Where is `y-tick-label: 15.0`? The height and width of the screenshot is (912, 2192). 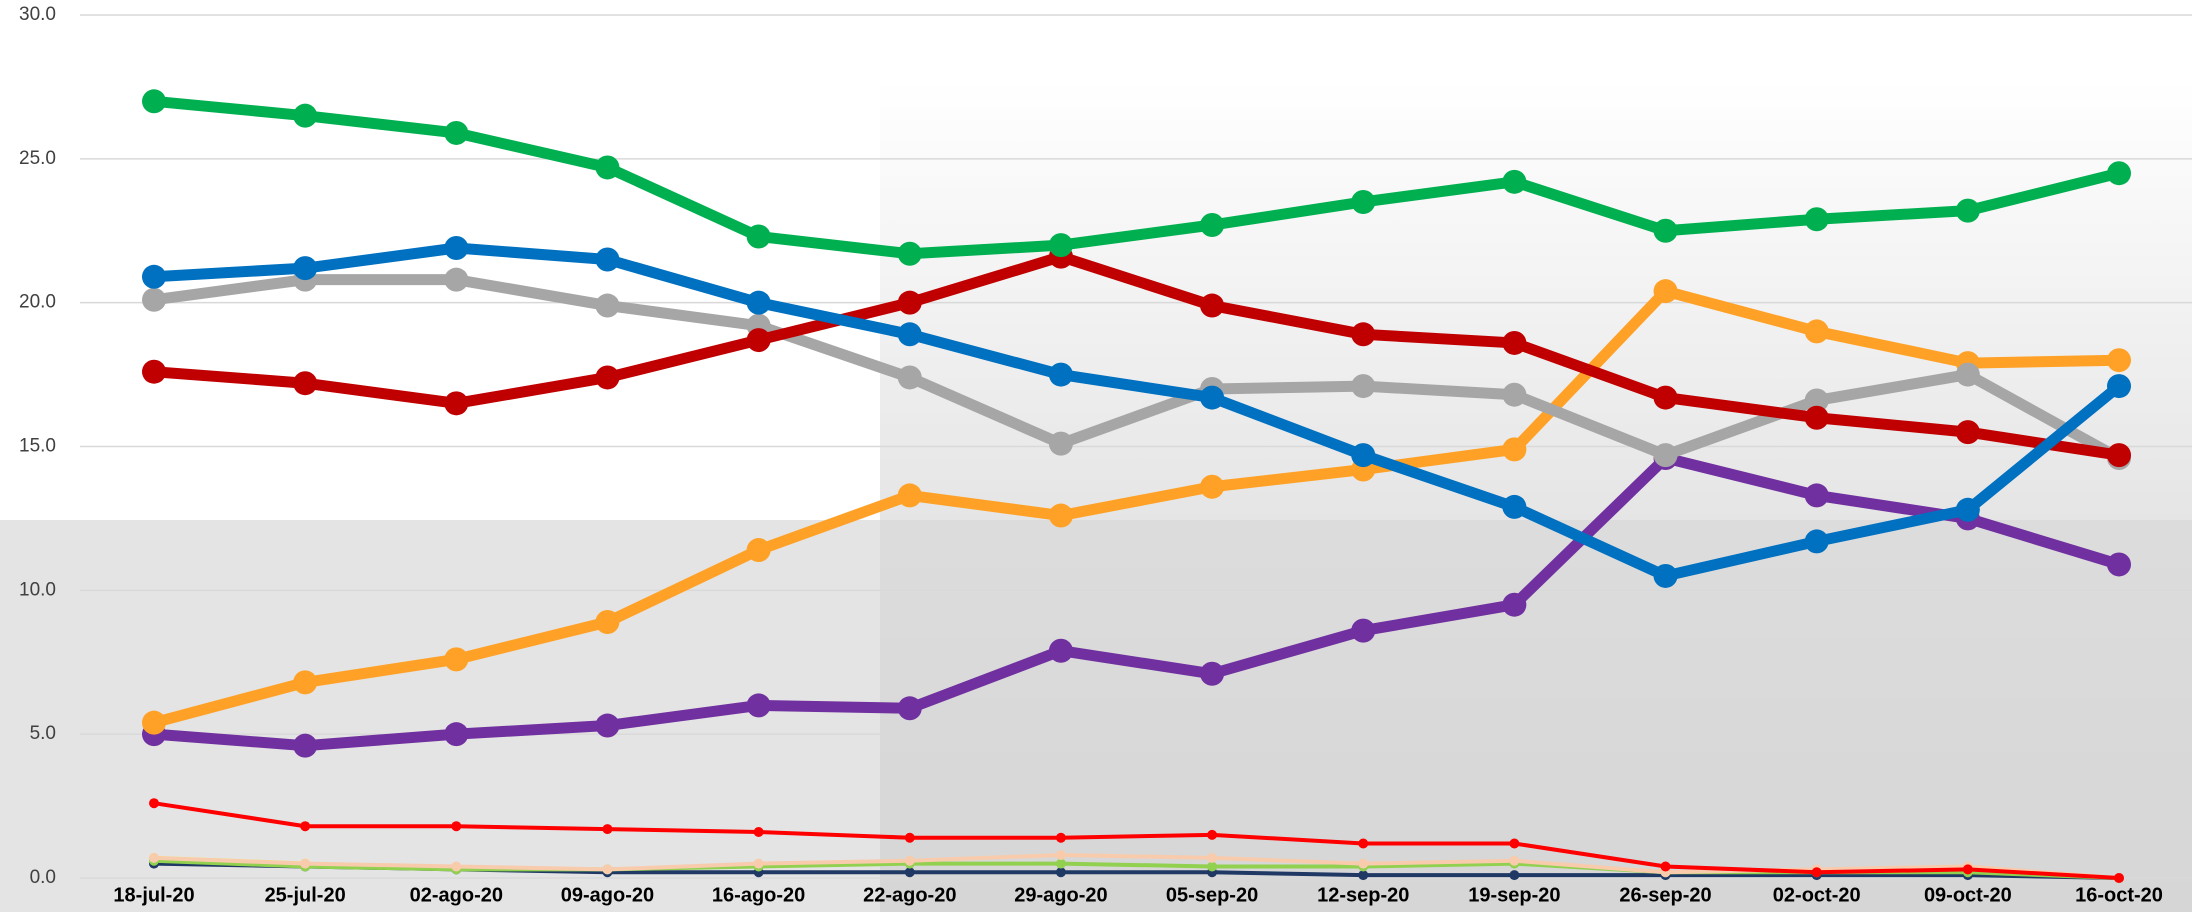 y-tick-label: 15.0 is located at coordinates (37, 446).